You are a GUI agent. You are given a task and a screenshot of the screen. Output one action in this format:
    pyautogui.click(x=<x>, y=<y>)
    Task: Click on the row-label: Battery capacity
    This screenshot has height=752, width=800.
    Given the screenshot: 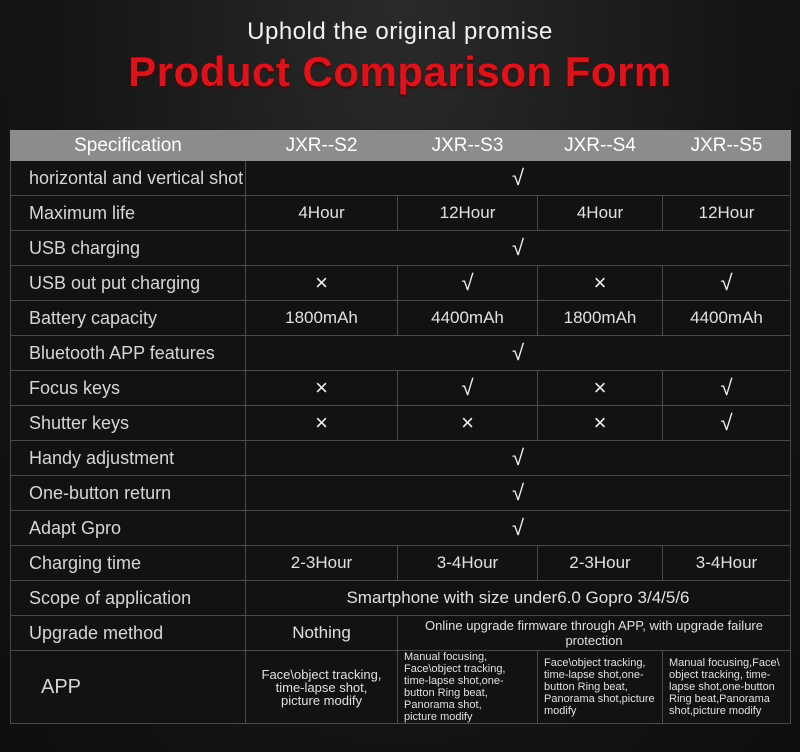 What is the action you would take?
    pyautogui.click(x=128, y=318)
    